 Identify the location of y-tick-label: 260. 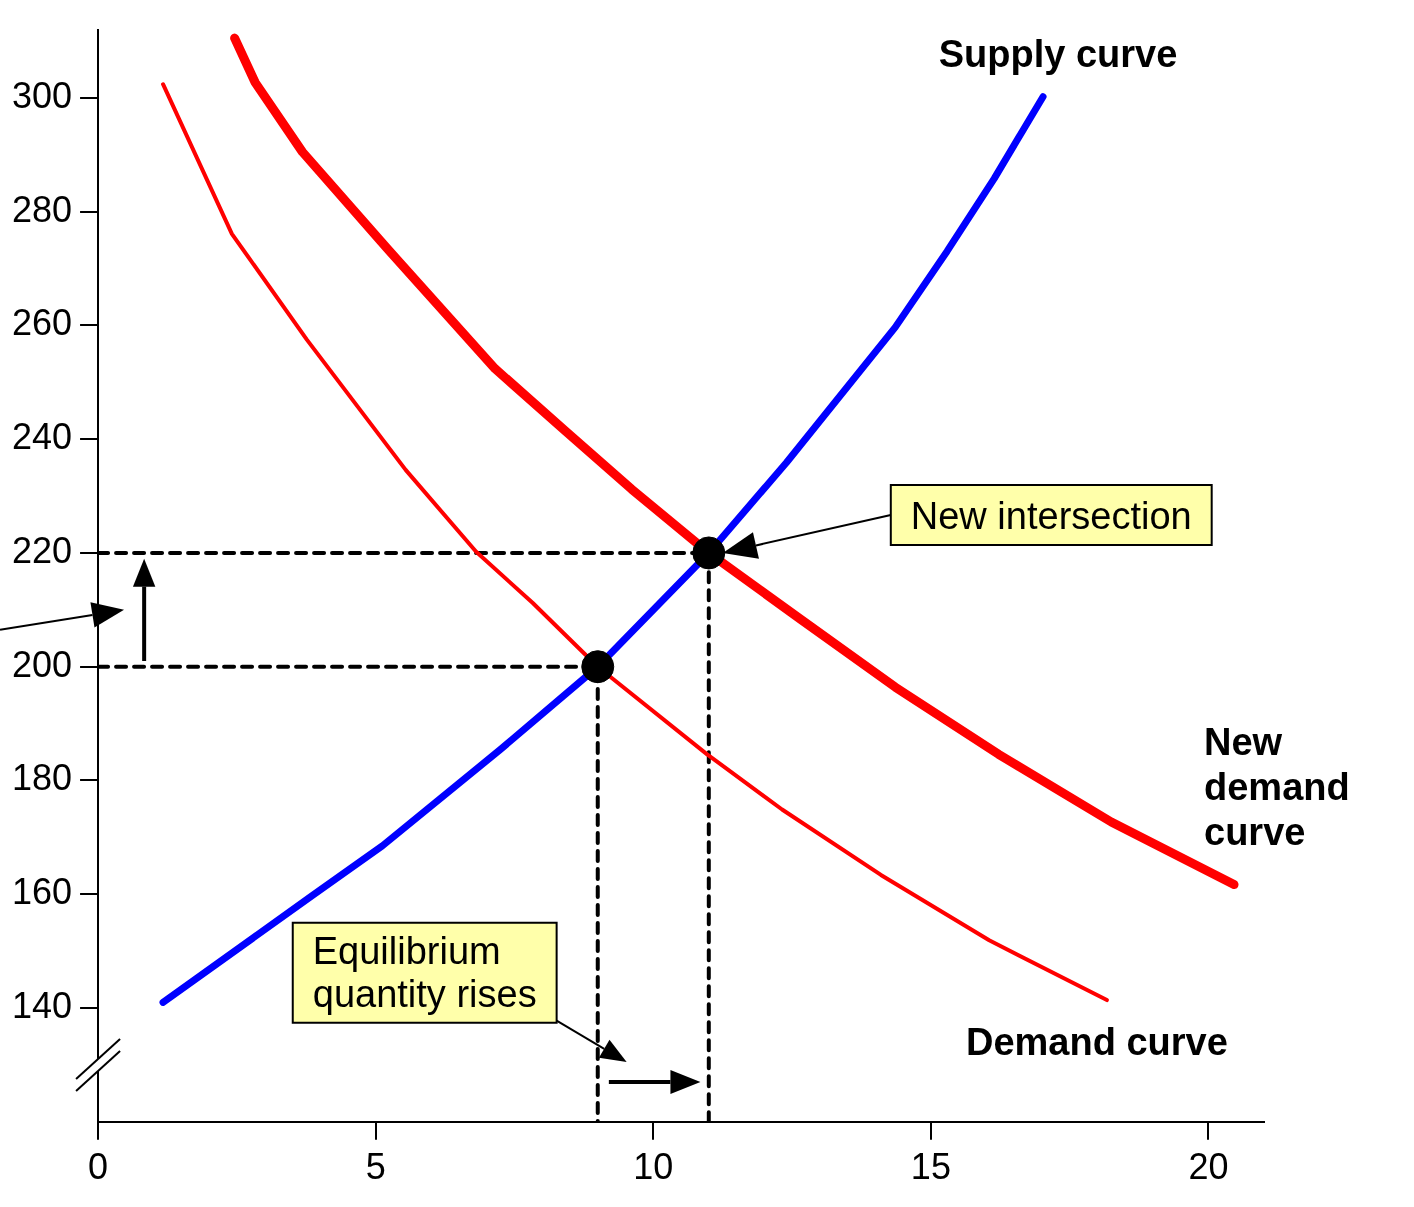
(42, 323).